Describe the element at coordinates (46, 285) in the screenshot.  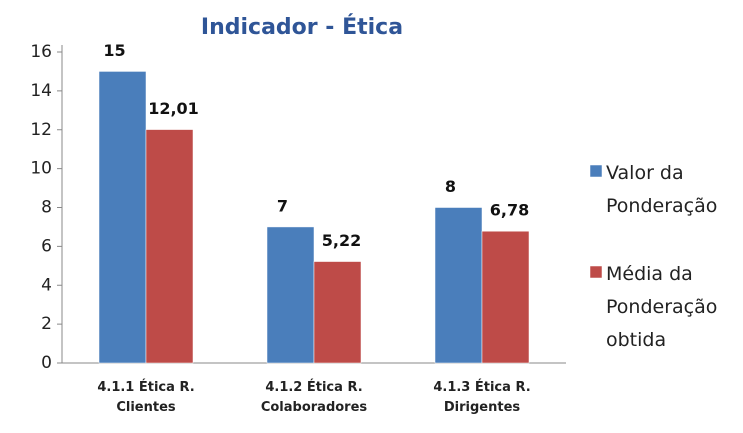
I see `y-tick-label: 4` at that location.